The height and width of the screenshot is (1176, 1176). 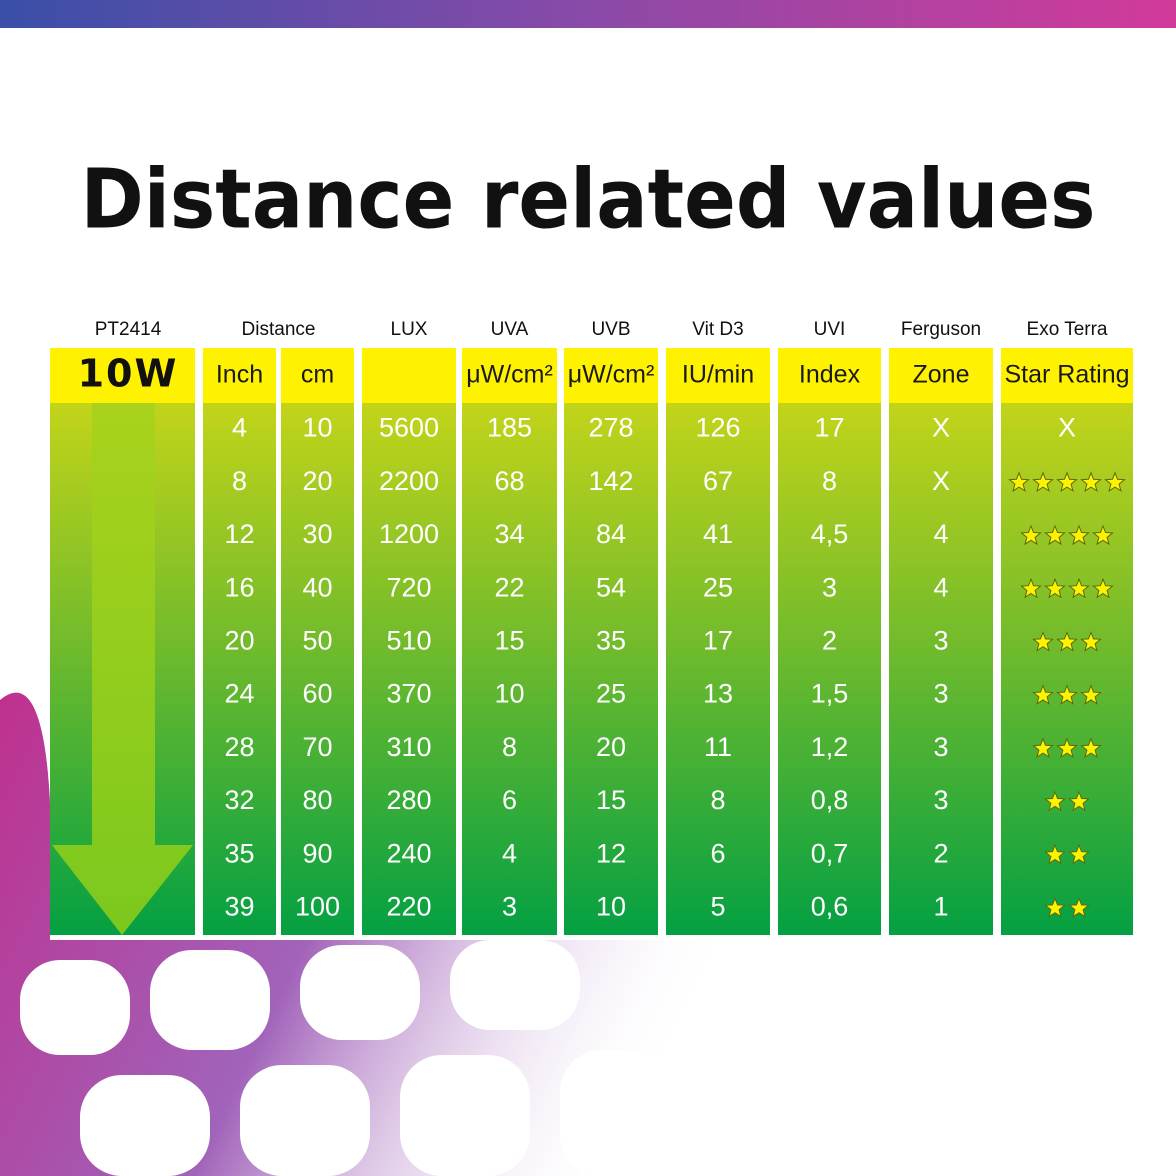 What do you see at coordinates (830, 747) in the screenshot?
I see `table-cell: 1,2` at bounding box center [830, 747].